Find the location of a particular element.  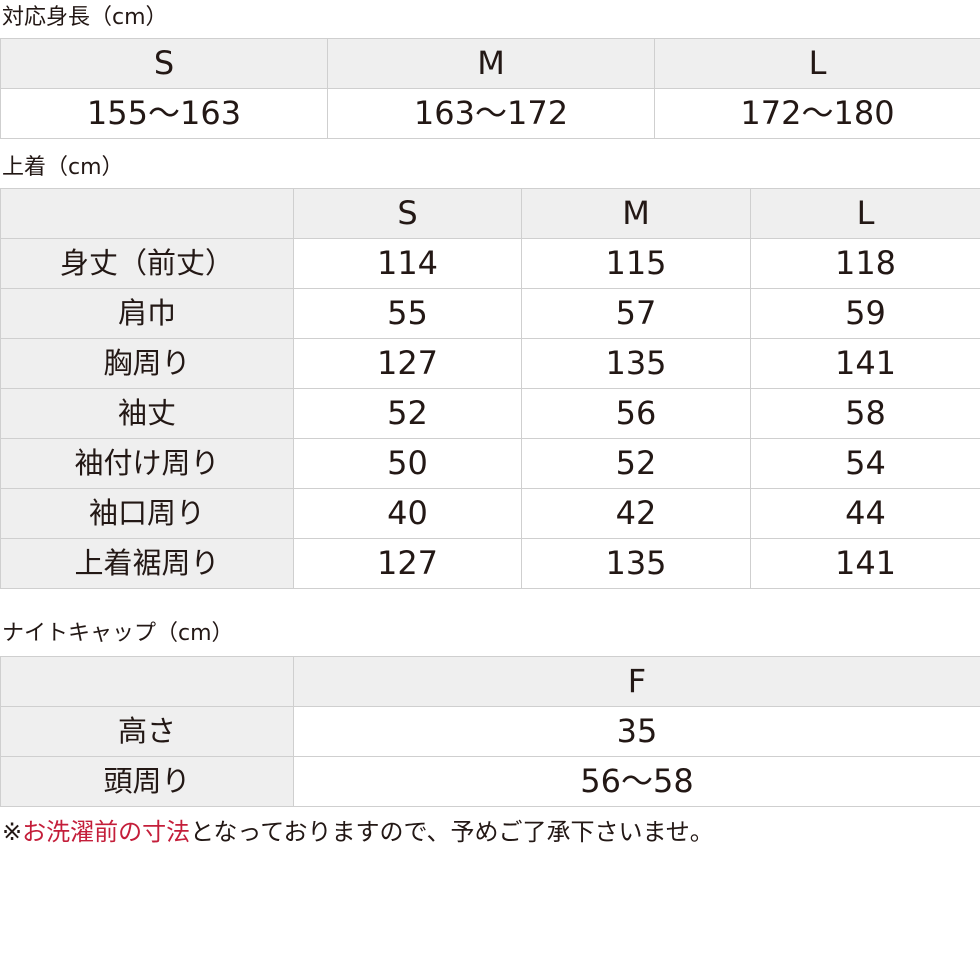

table-row: 上着裾周り 127 135 141 is located at coordinates (490, 563).